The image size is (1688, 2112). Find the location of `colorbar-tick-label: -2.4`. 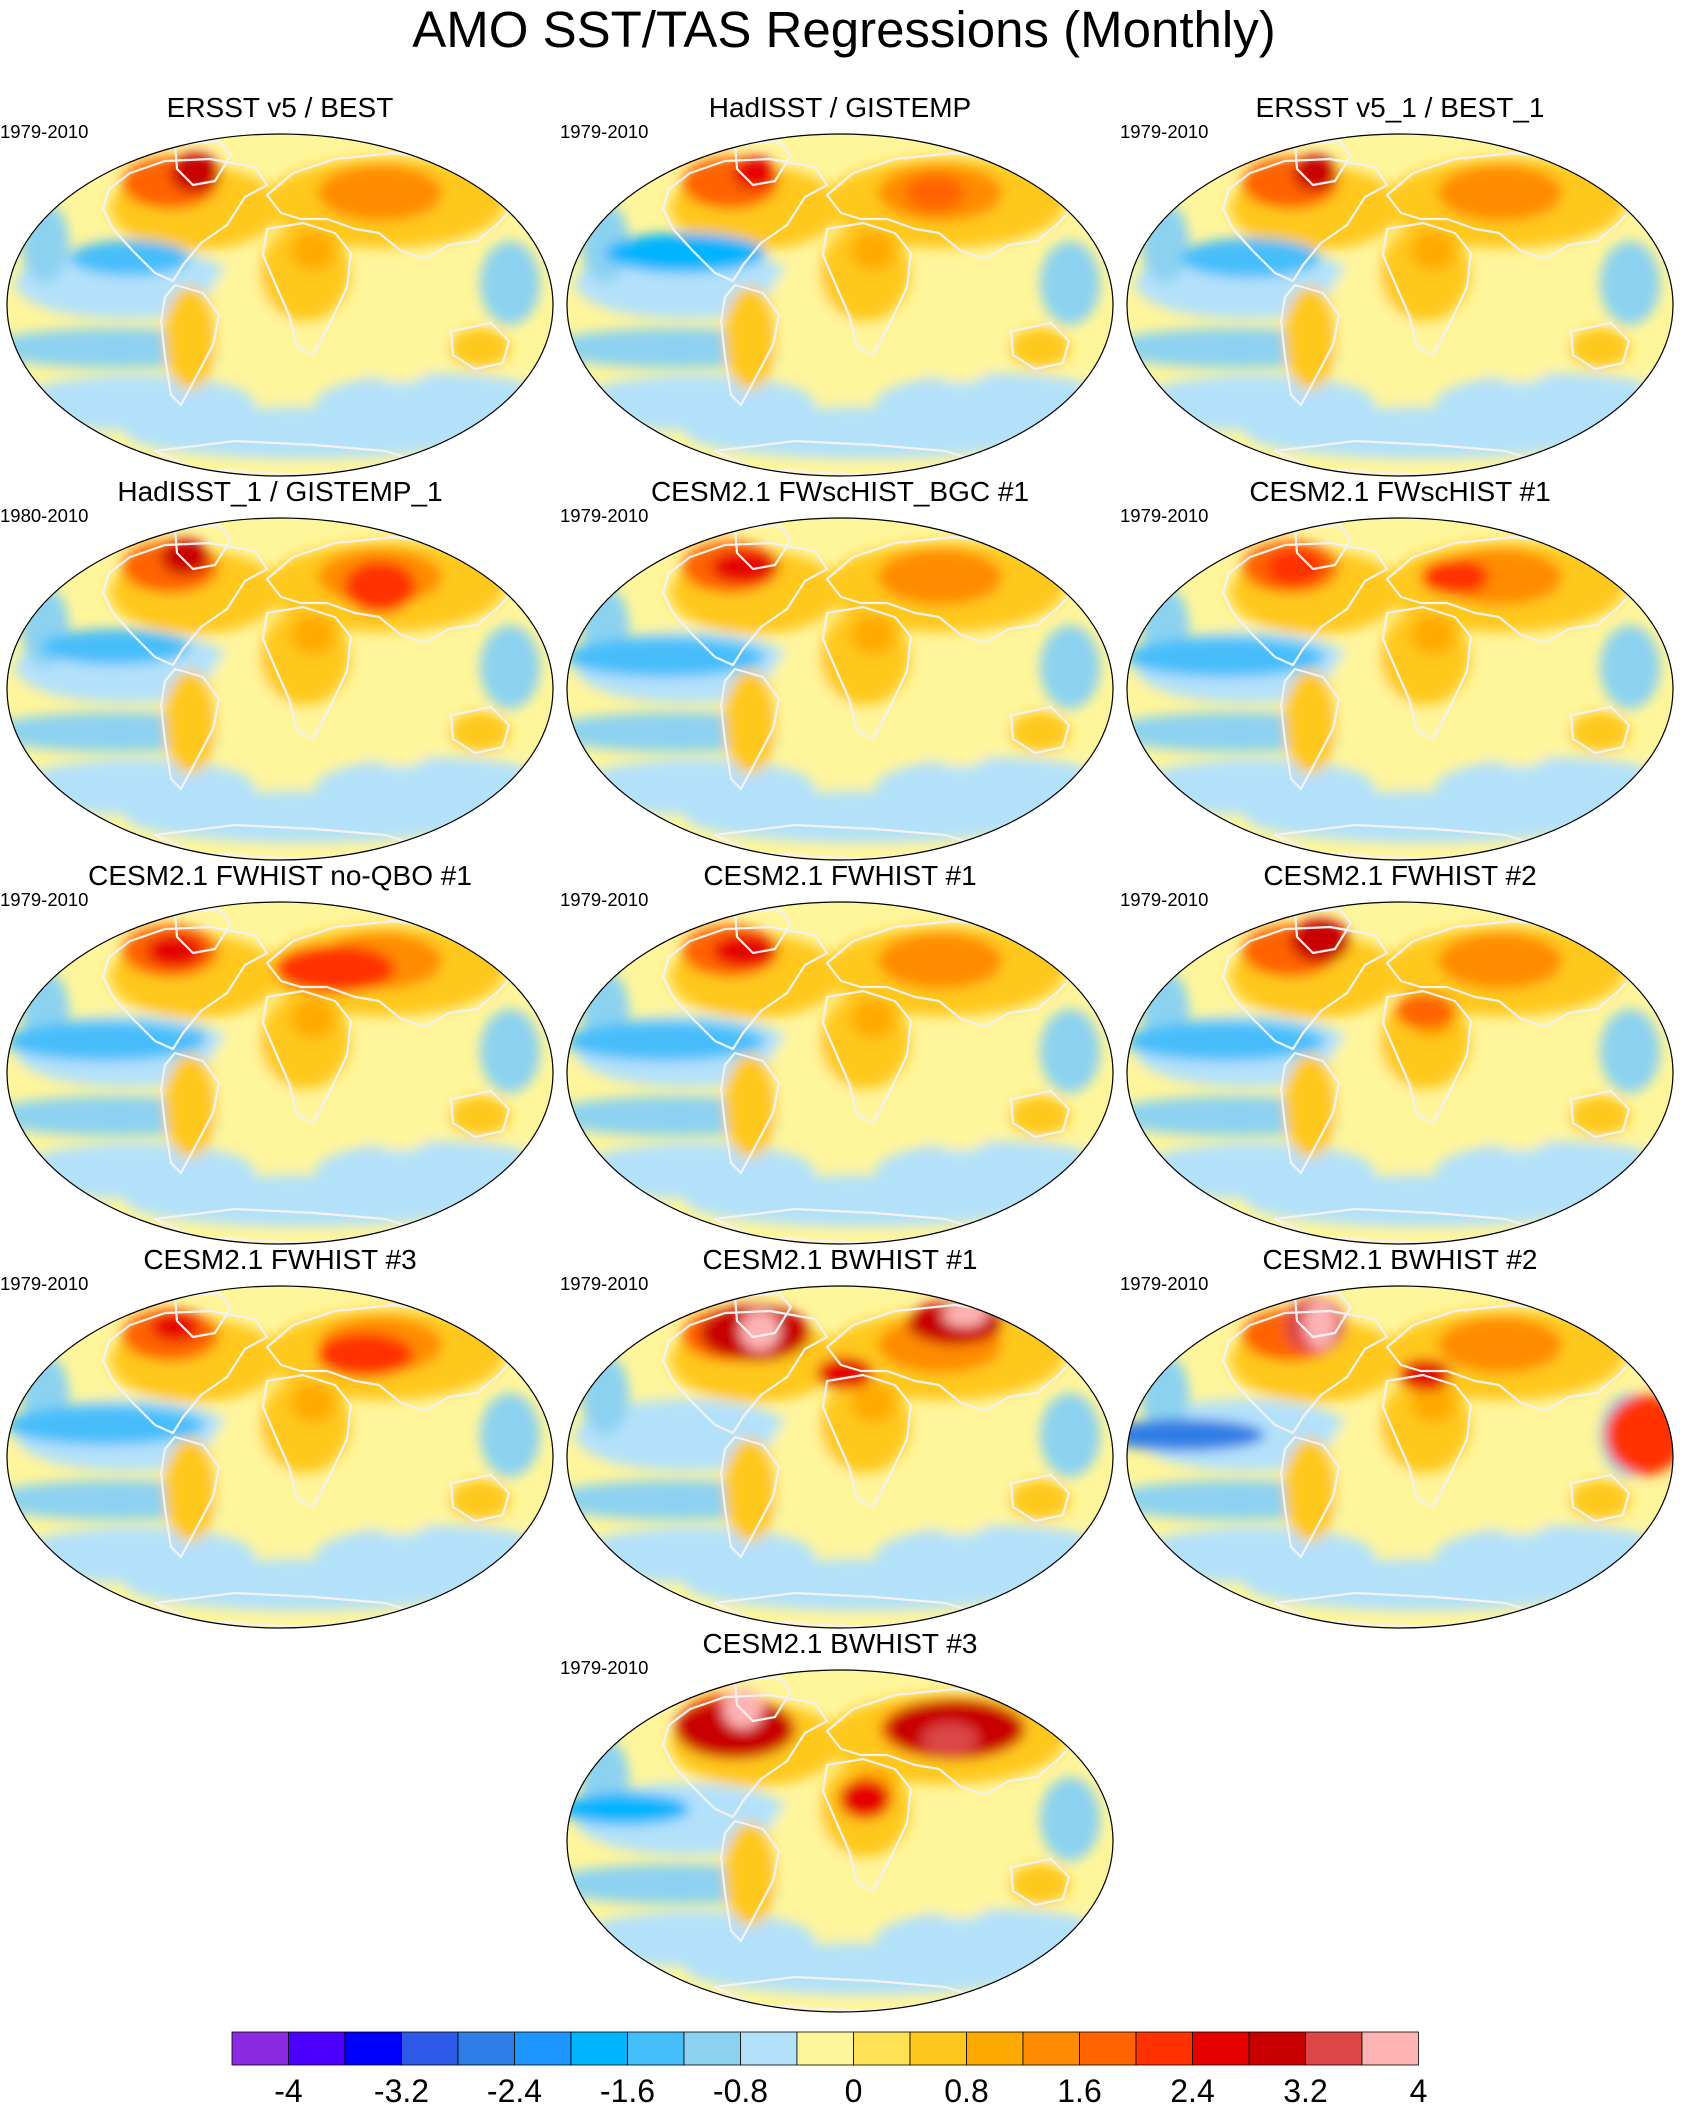

colorbar-tick-label: -2.4 is located at coordinates (514, 2089).